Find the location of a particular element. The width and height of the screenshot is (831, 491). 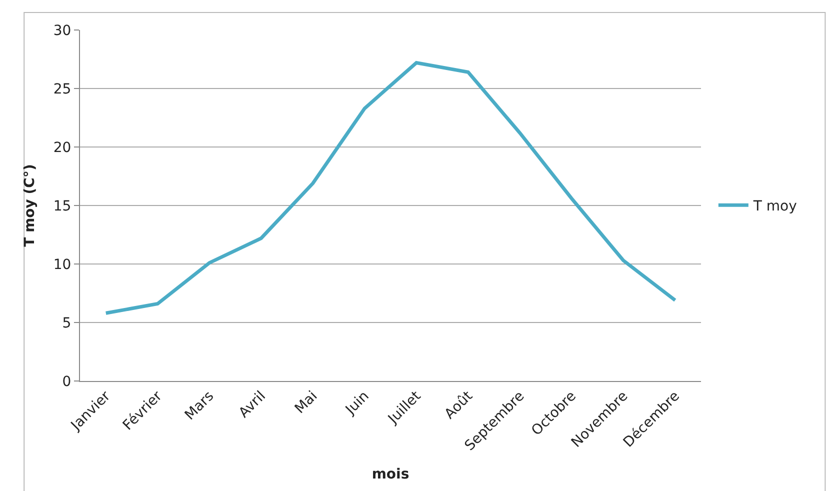

y-tick-label: 30 is located at coordinates (62, 30).